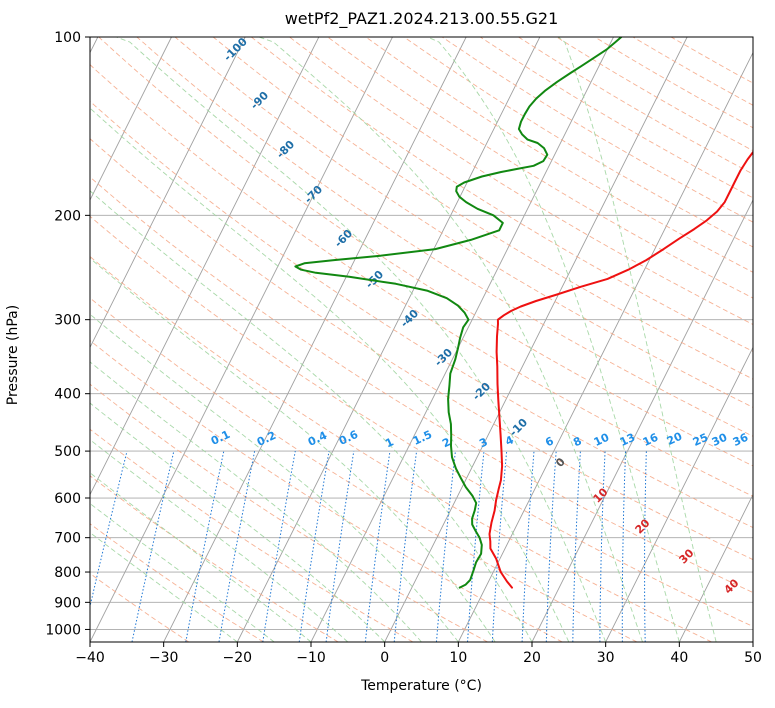  What do you see at coordinates (687, 556) in the screenshot?
I see `moist-adiabat-label: 30` at bounding box center [687, 556].